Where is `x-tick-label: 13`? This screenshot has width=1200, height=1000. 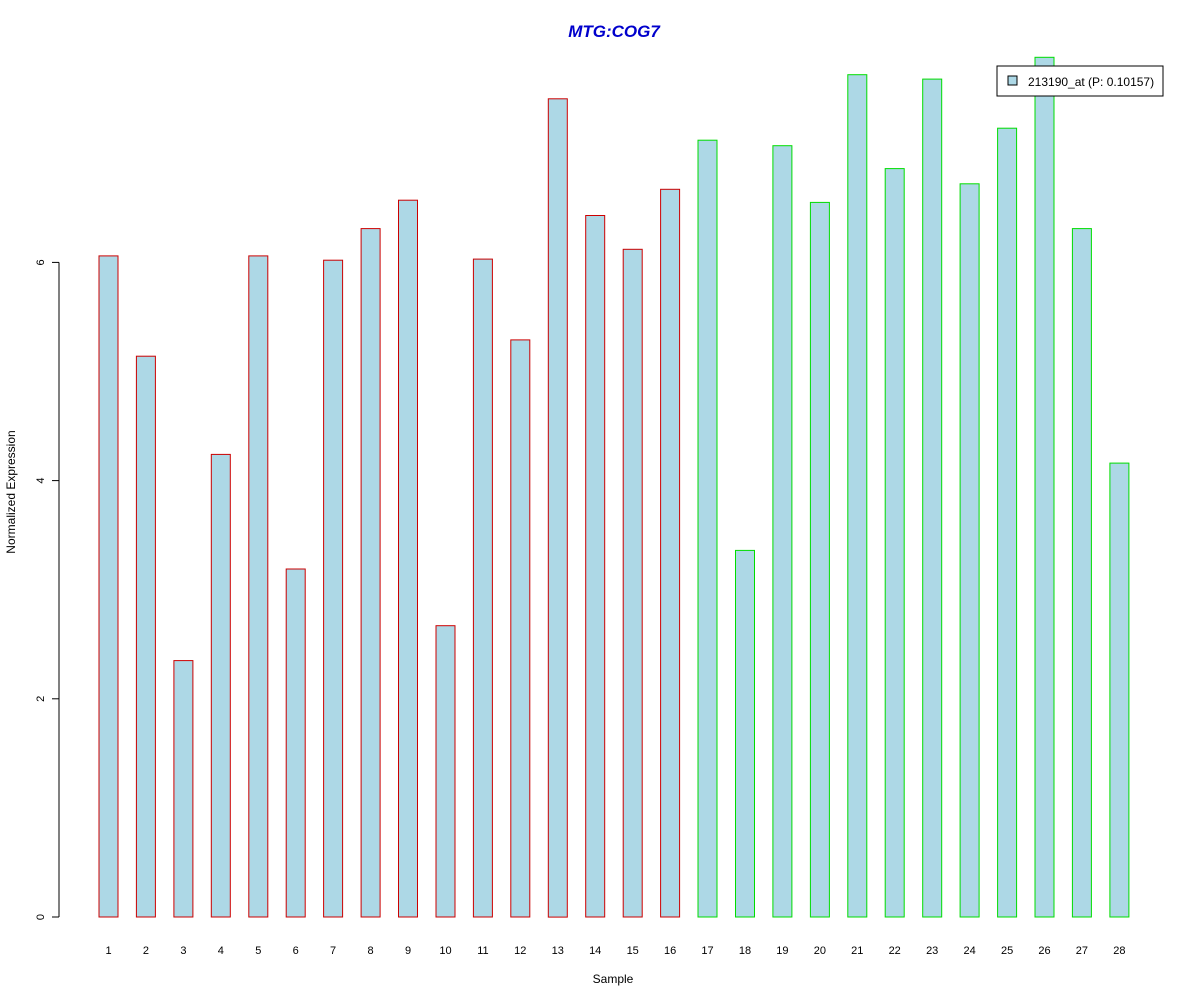
x-tick-label: 13 is located at coordinates (558, 951).